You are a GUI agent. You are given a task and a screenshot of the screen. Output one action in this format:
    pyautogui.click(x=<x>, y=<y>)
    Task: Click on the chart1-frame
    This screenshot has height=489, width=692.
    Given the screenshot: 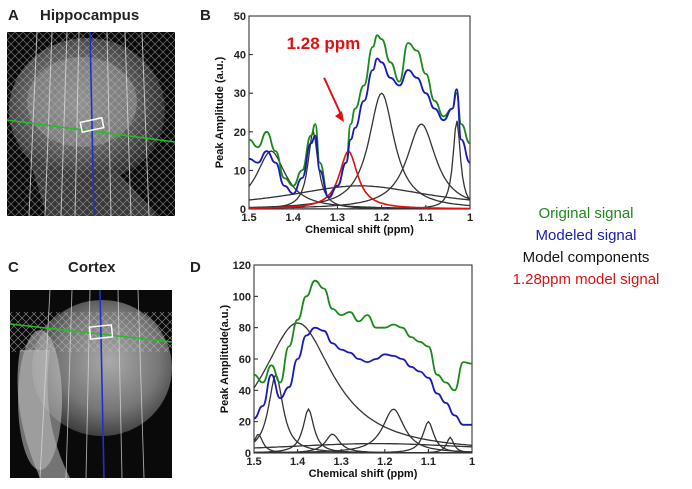 What is the action you would take?
    pyautogui.click(x=363, y=359)
    